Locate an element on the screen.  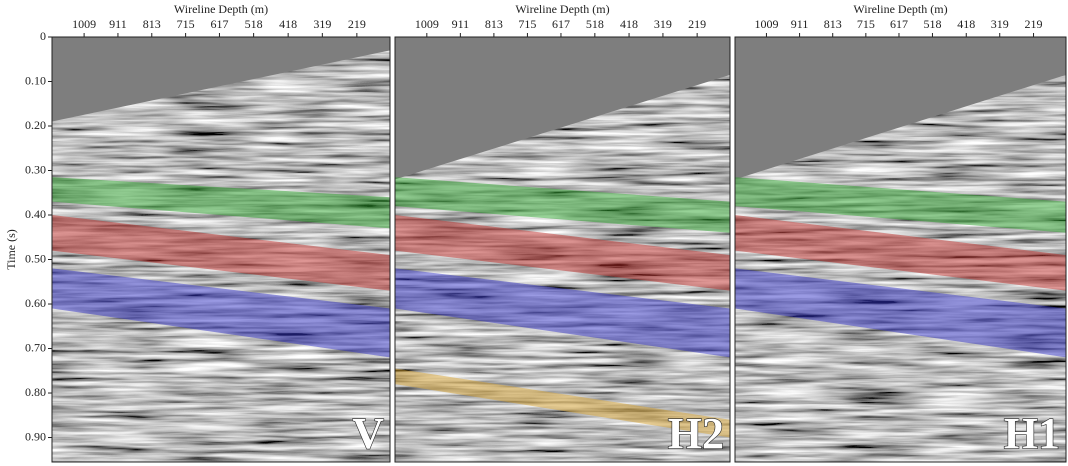
y-tick-label: 0.60 is located at coordinates (35, 303).